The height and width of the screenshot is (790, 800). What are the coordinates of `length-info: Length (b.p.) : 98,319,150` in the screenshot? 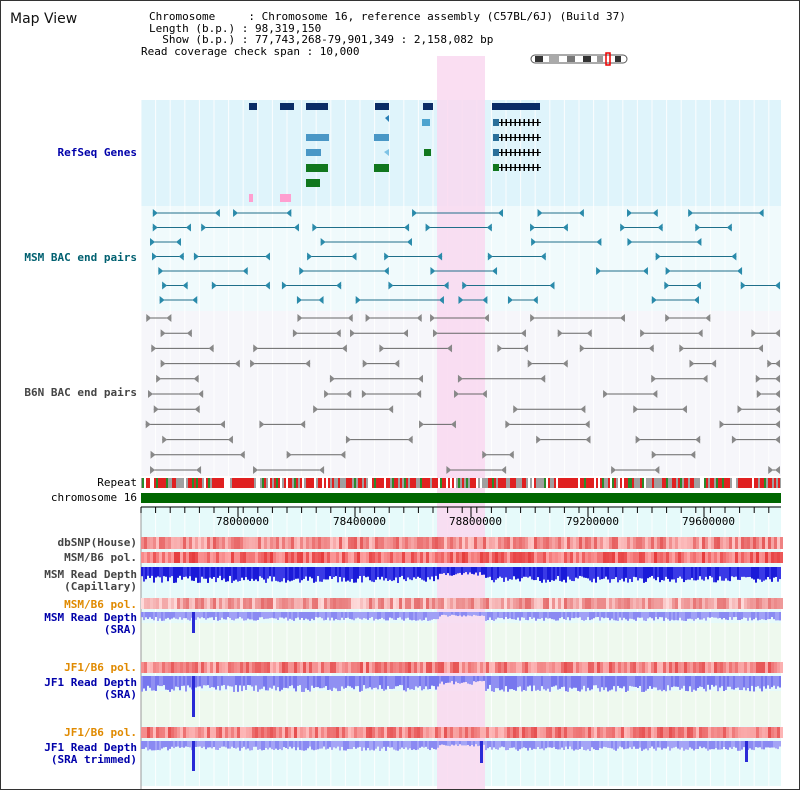 It's located at (235, 28).